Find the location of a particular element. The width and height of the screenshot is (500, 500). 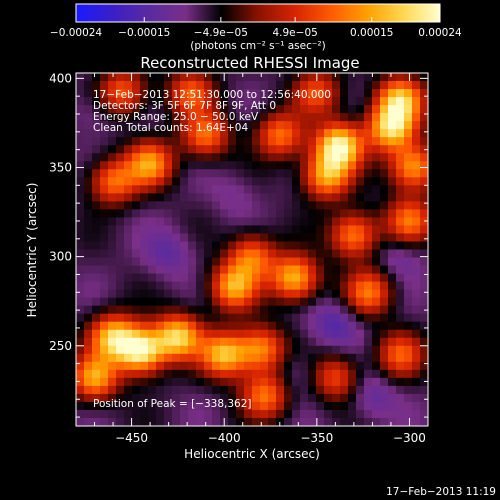

x-tick-label: −450 is located at coordinates (131, 438).